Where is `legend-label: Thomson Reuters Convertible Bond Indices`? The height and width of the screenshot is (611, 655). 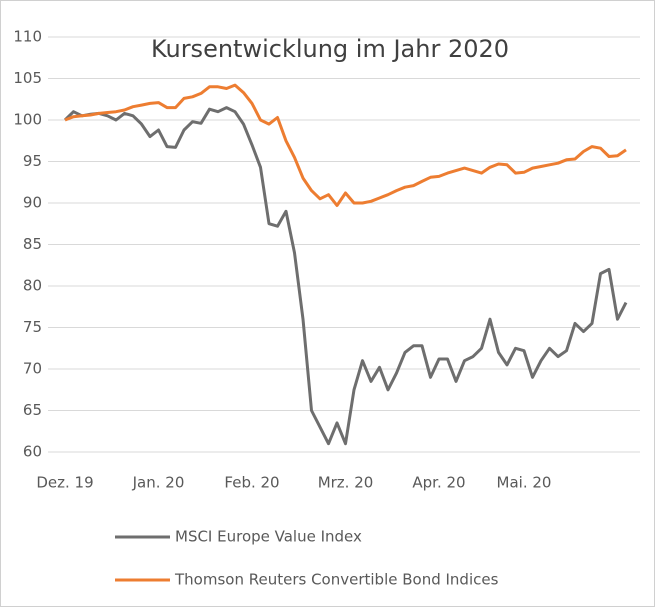 legend-label: Thomson Reuters Convertible Bond Indices is located at coordinates (336, 580).